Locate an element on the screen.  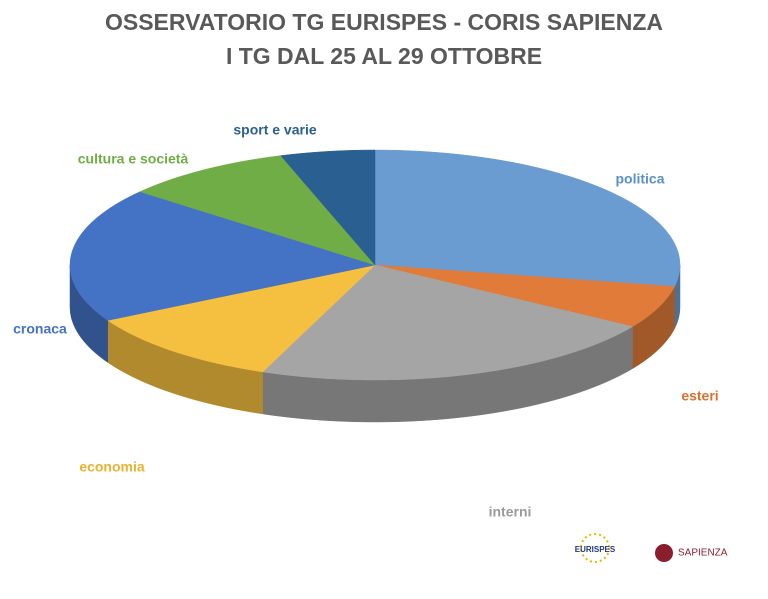
eurispes-logo: EURISPES is located at coordinates (595, 549).